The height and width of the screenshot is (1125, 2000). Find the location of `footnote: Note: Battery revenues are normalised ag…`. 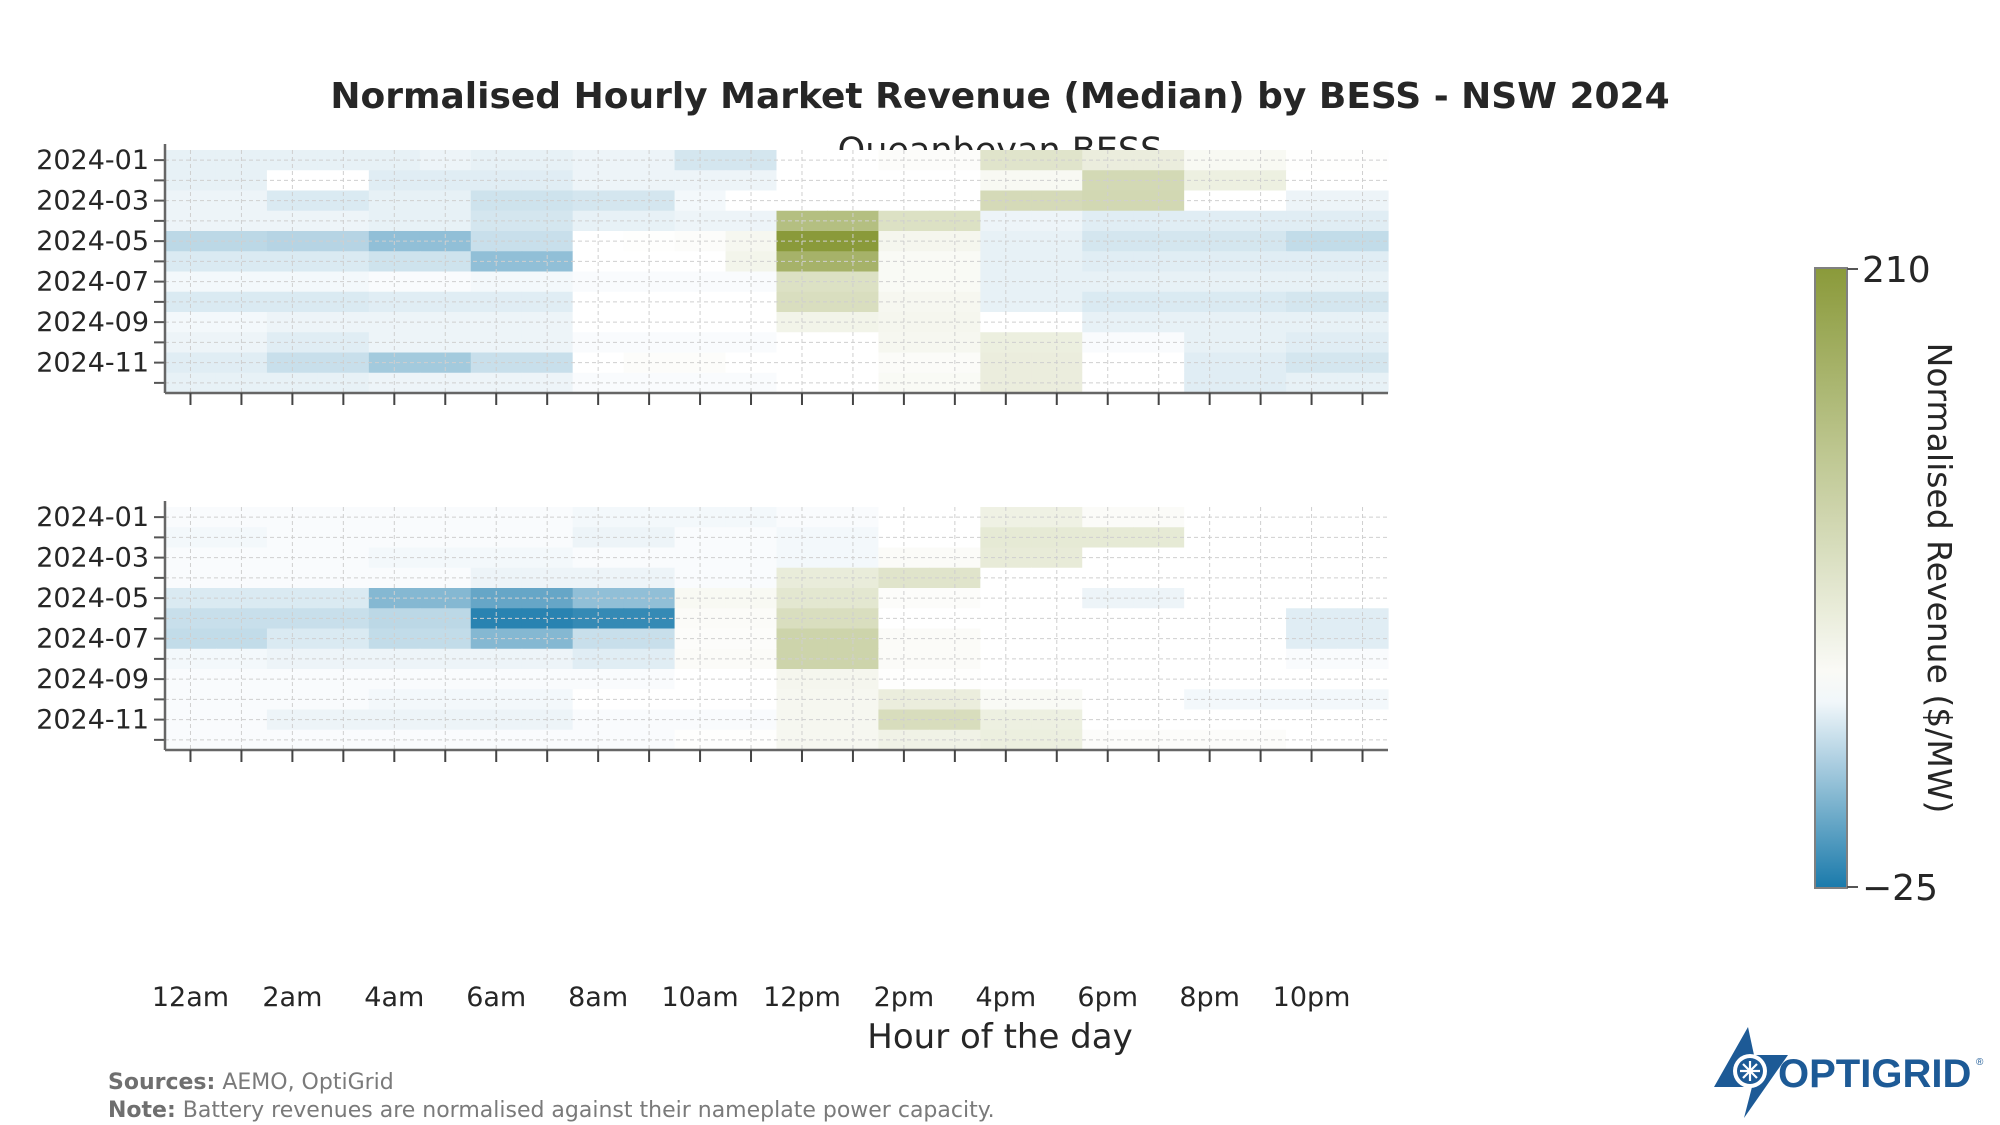

footnote: Note: Battery revenues are normalised ag… is located at coordinates (551, 1110).